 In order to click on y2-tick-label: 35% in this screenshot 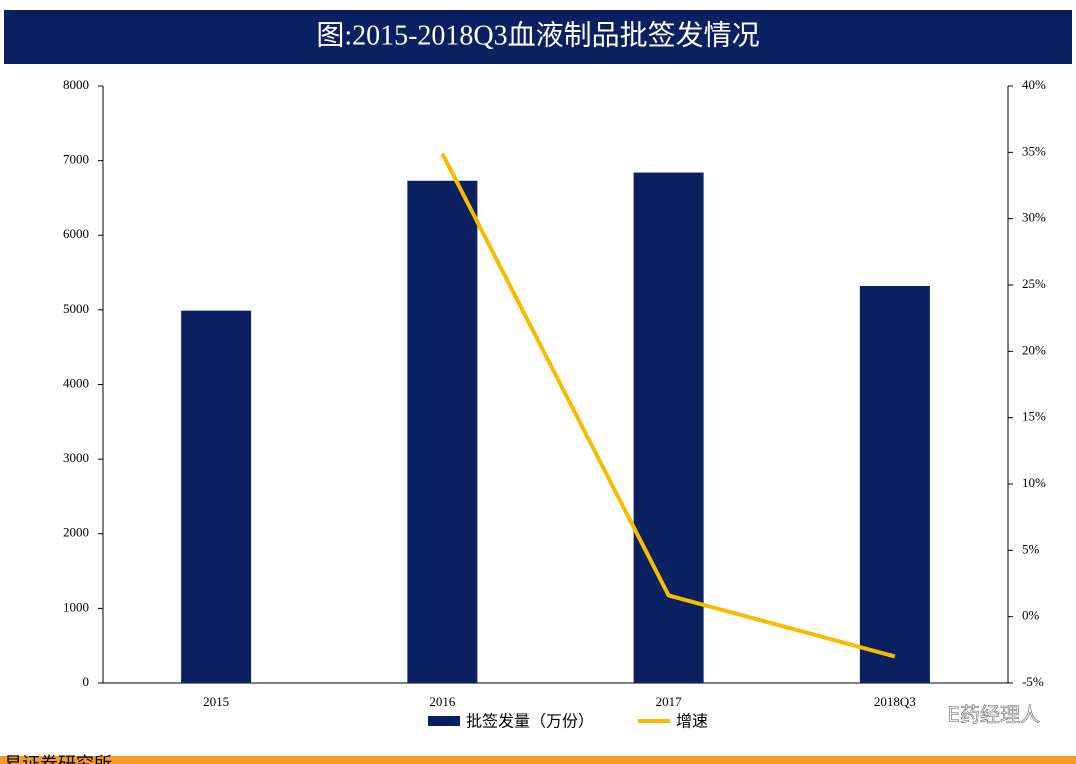, I will do `click(1034, 150)`.